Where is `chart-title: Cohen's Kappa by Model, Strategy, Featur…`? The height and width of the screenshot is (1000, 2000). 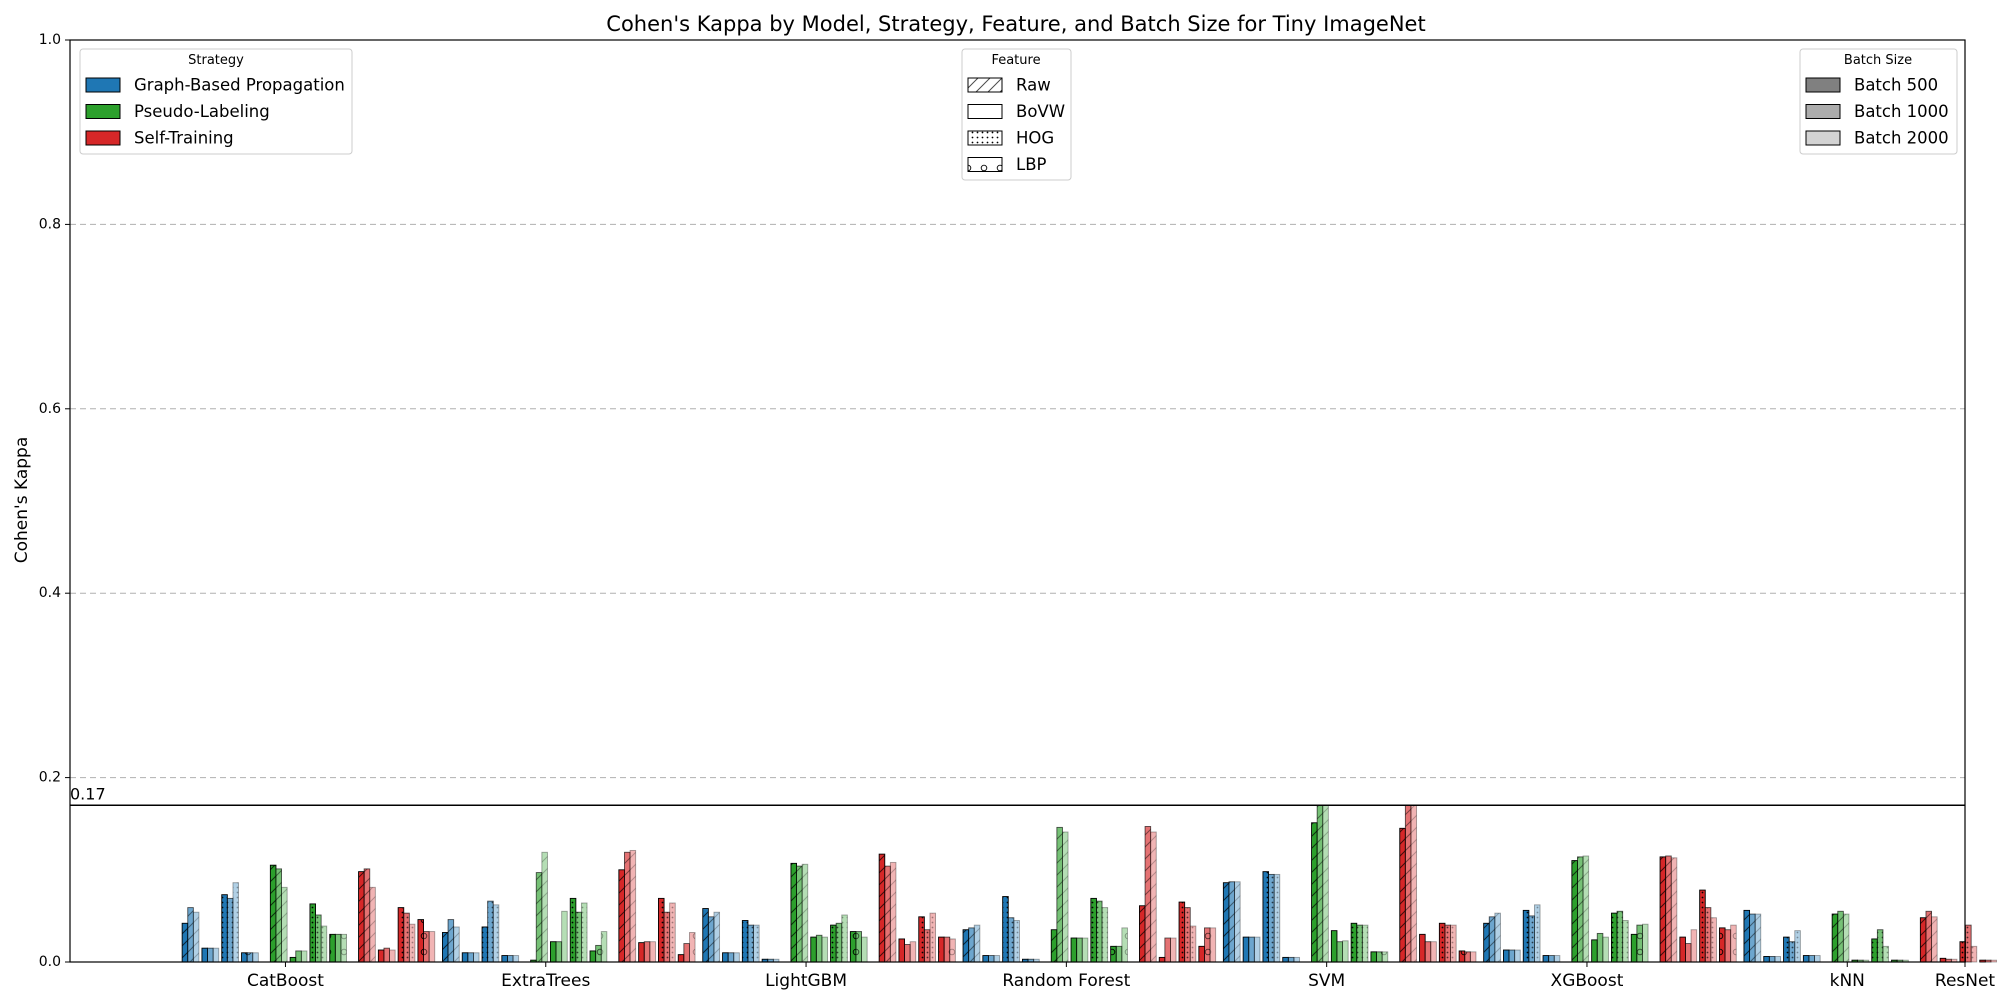 chart-title: Cohen's Kappa by Model, Strategy, Featur… is located at coordinates (1015, 24).